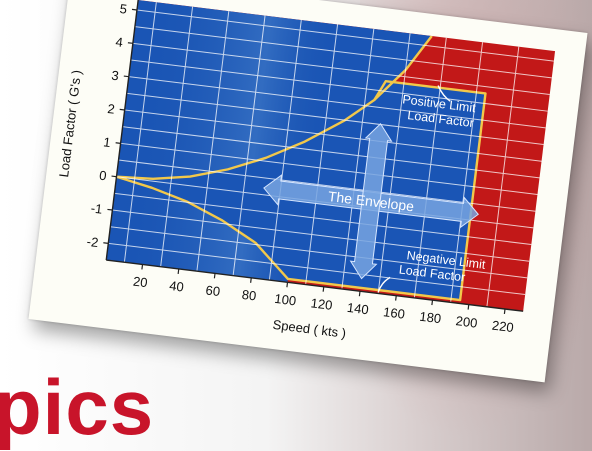 The height and width of the screenshot is (451, 592). Describe the element at coordinates (77, 407) in the screenshot. I see `background-heading-fragment: pics` at that location.